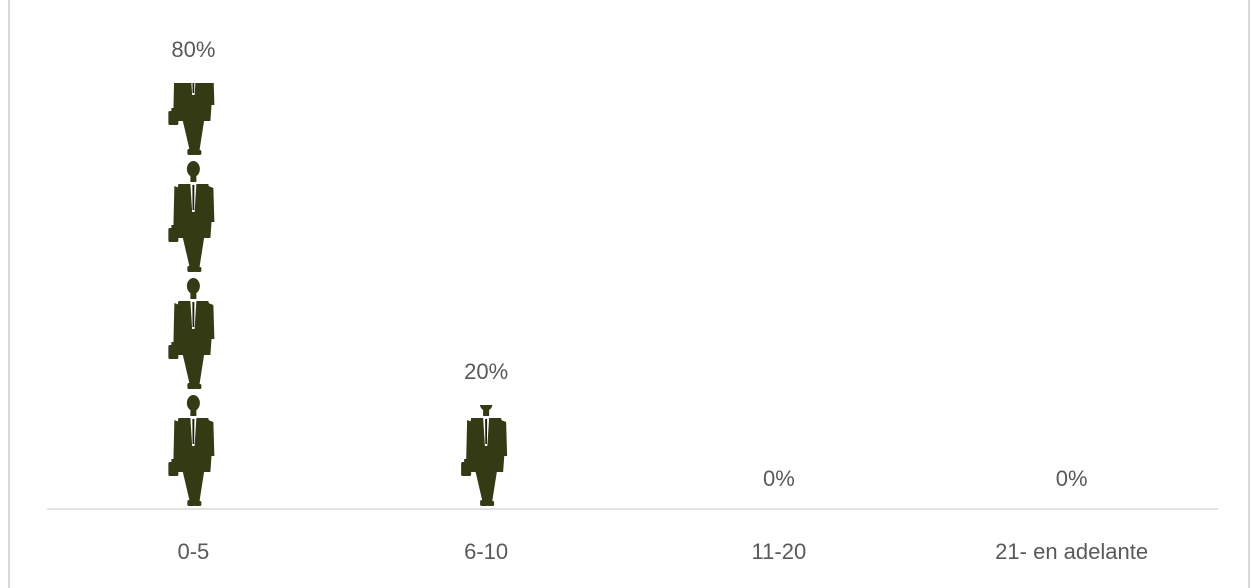 This screenshot has height=588, width=1251. I want to click on x-tick-label: 21- en adelante, so click(1071, 551).